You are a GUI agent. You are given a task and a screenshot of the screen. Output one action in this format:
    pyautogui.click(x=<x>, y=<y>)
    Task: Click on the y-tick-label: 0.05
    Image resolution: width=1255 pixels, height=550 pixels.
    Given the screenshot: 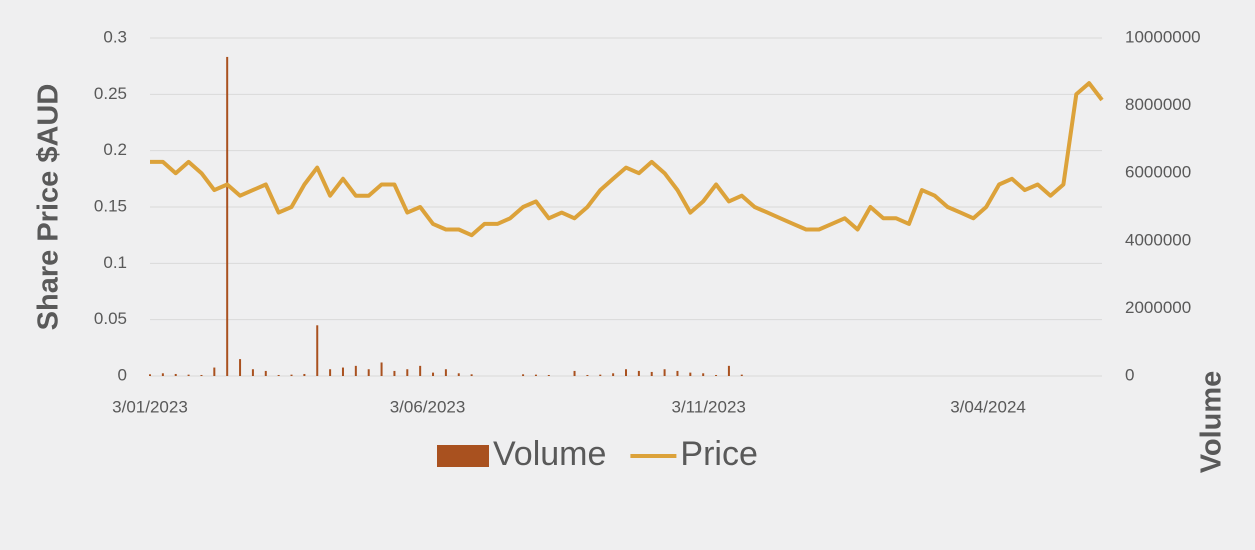 What is the action you would take?
    pyautogui.click(x=110, y=318)
    